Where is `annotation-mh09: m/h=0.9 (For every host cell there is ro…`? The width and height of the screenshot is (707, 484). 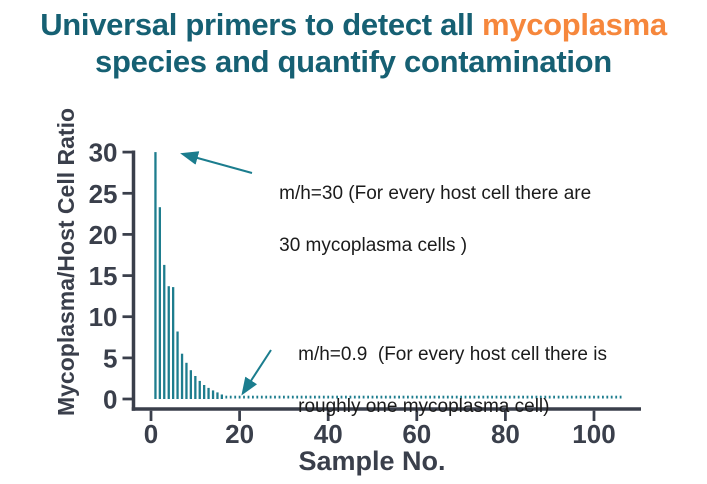 annotation-mh09: m/h=0.9 (For every host cell there is ro… is located at coordinates (442, 381).